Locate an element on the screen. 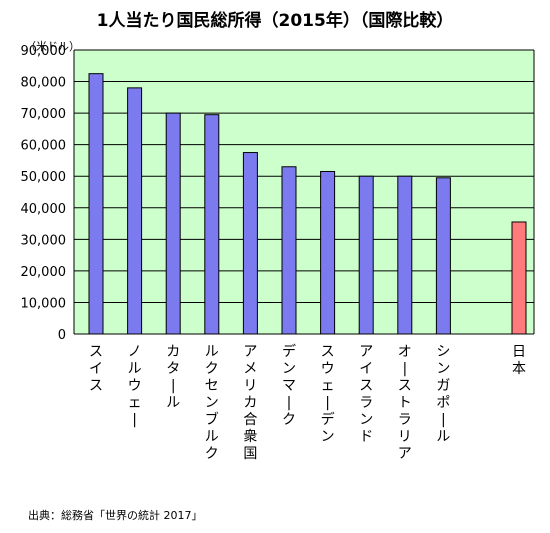  x-category-label: オ|ストラリア is located at coordinates (405, 403).